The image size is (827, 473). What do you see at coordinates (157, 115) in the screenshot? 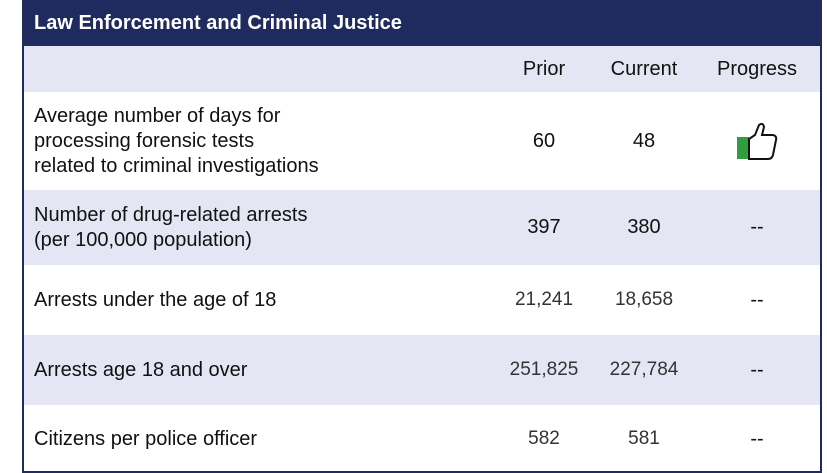
I see `row-label-line: Average number of days for` at bounding box center [157, 115].